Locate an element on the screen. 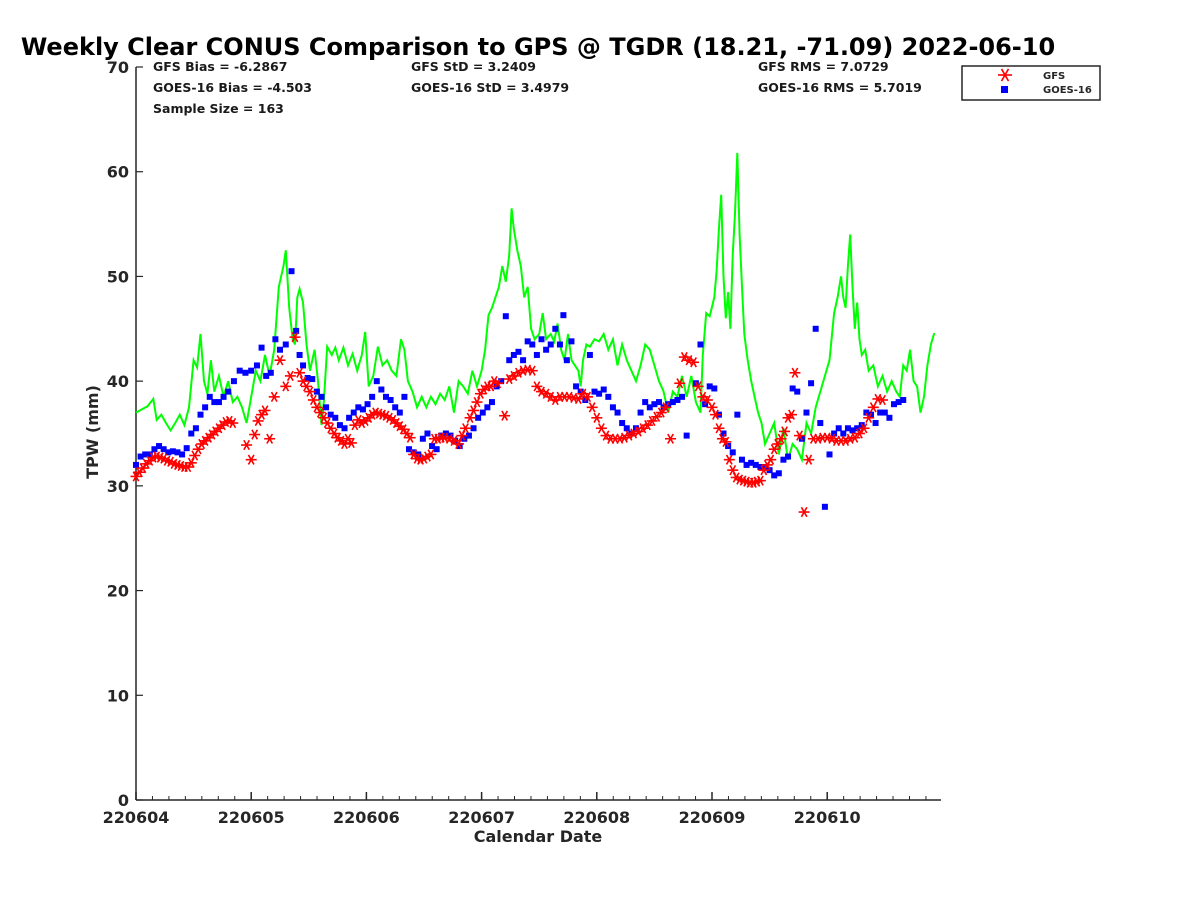 Image resolution: width=1200 pixels, height=900 pixels. legend-gfs-marker is located at coordinates (1005, 75).